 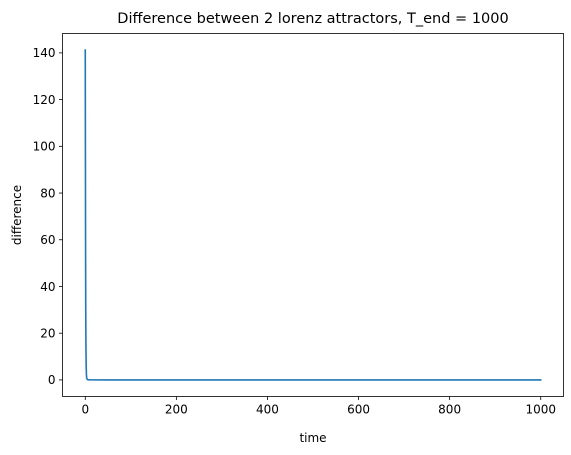 What do you see at coordinates (540, 410) in the screenshot?
I see `x-tick-label: 1000` at bounding box center [540, 410].